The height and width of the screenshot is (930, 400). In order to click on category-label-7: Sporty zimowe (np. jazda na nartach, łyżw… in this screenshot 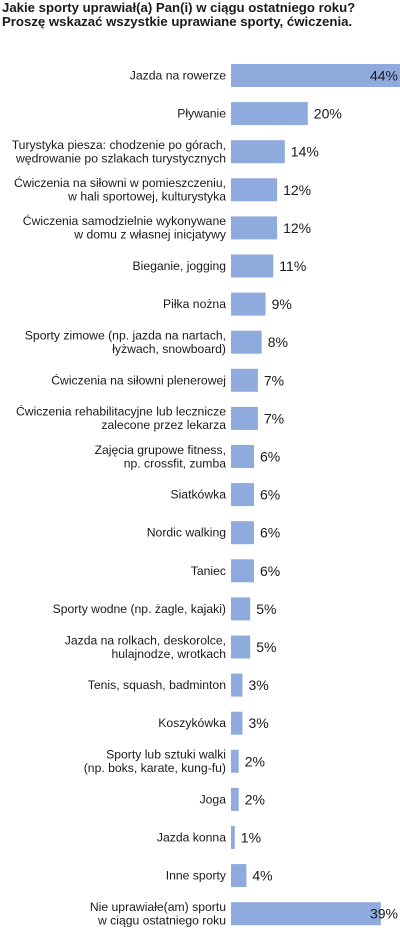, I will do `click(125, 342)`.